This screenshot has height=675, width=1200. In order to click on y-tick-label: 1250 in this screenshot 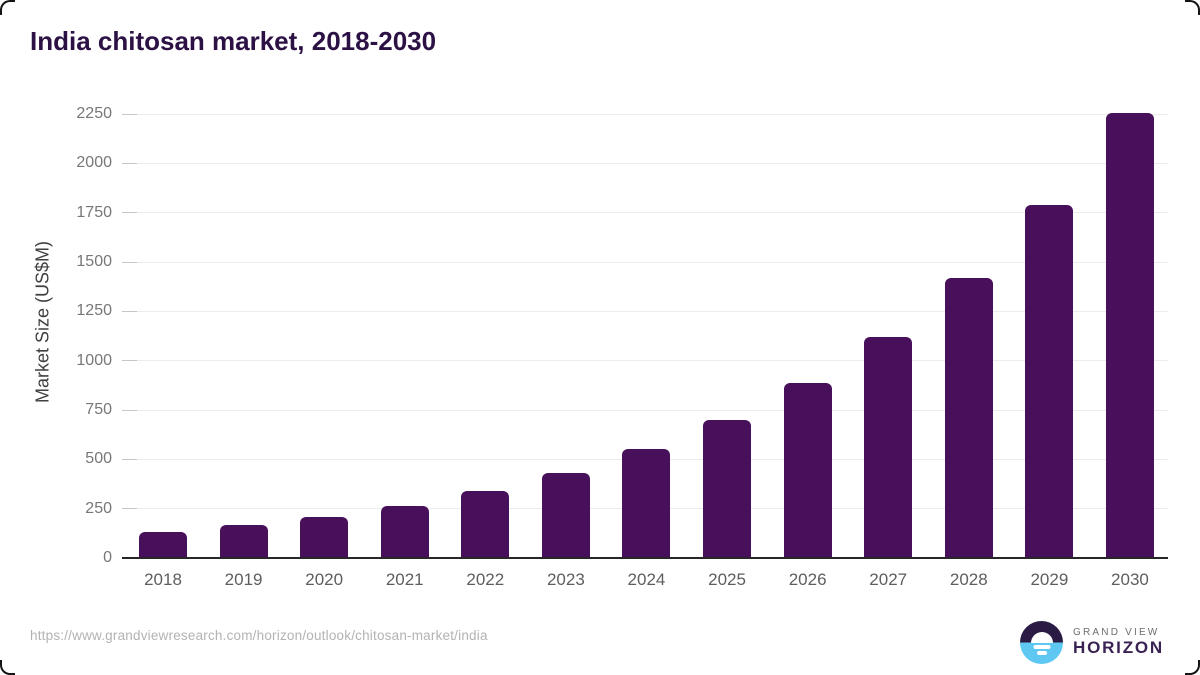, I will do `click(94, 311)`.